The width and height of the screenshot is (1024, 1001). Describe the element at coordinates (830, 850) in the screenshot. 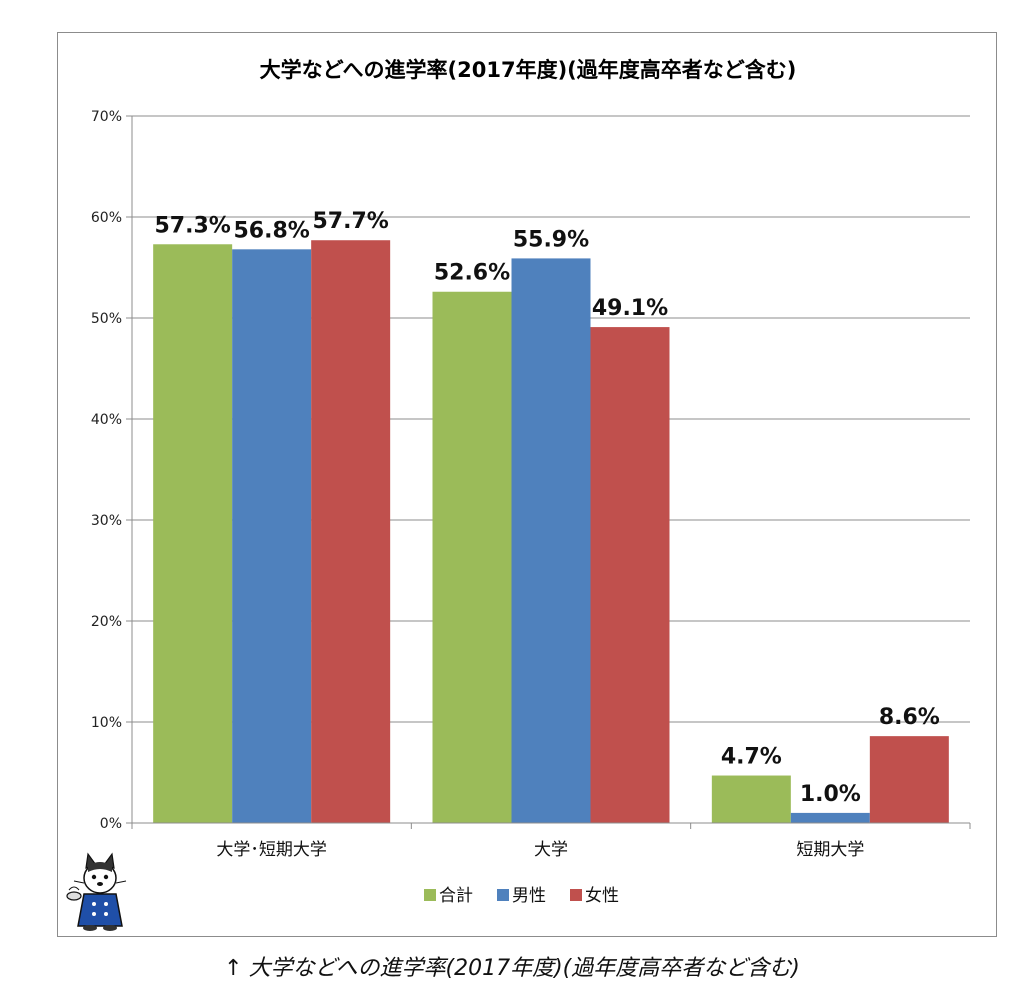

I see `x-category-label: 短期大学` at that location.